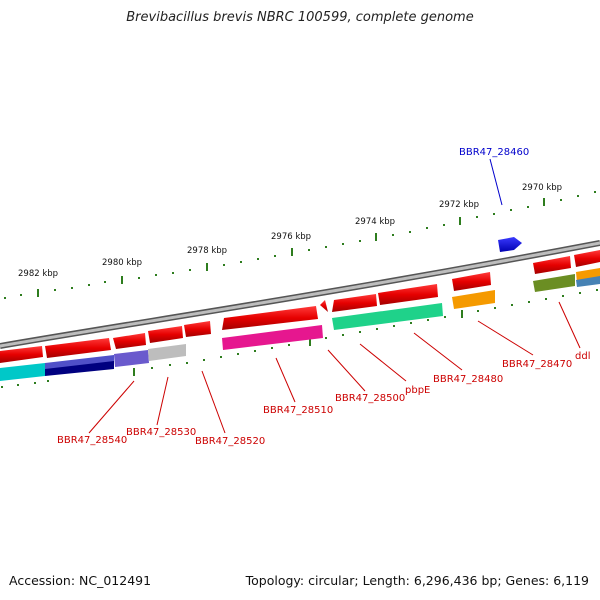 This screenshot has height=600, width=600. Describe the element at coordinates (80, 580) in the screenshot. I see `accession-text: Accession: NC_012491` at that location.